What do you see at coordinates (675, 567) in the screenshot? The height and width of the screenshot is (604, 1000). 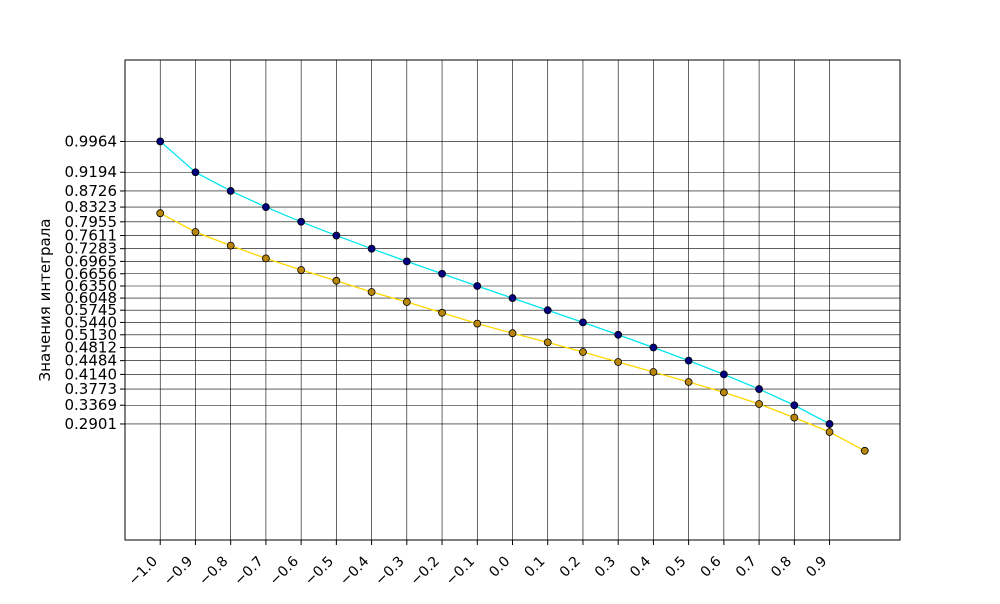 I see `x-tick-label: 0.5` at bounding box center [675, 567].